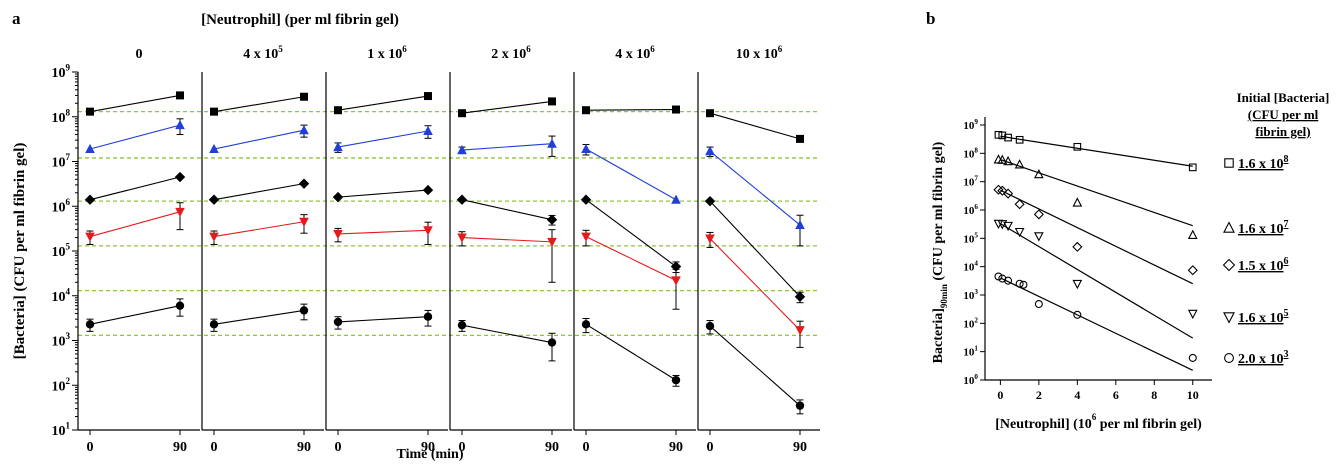  Describe the element at coordinates (1193, 395) in the screenshot. I see `panel-b-xtick-label: 10` at that location.